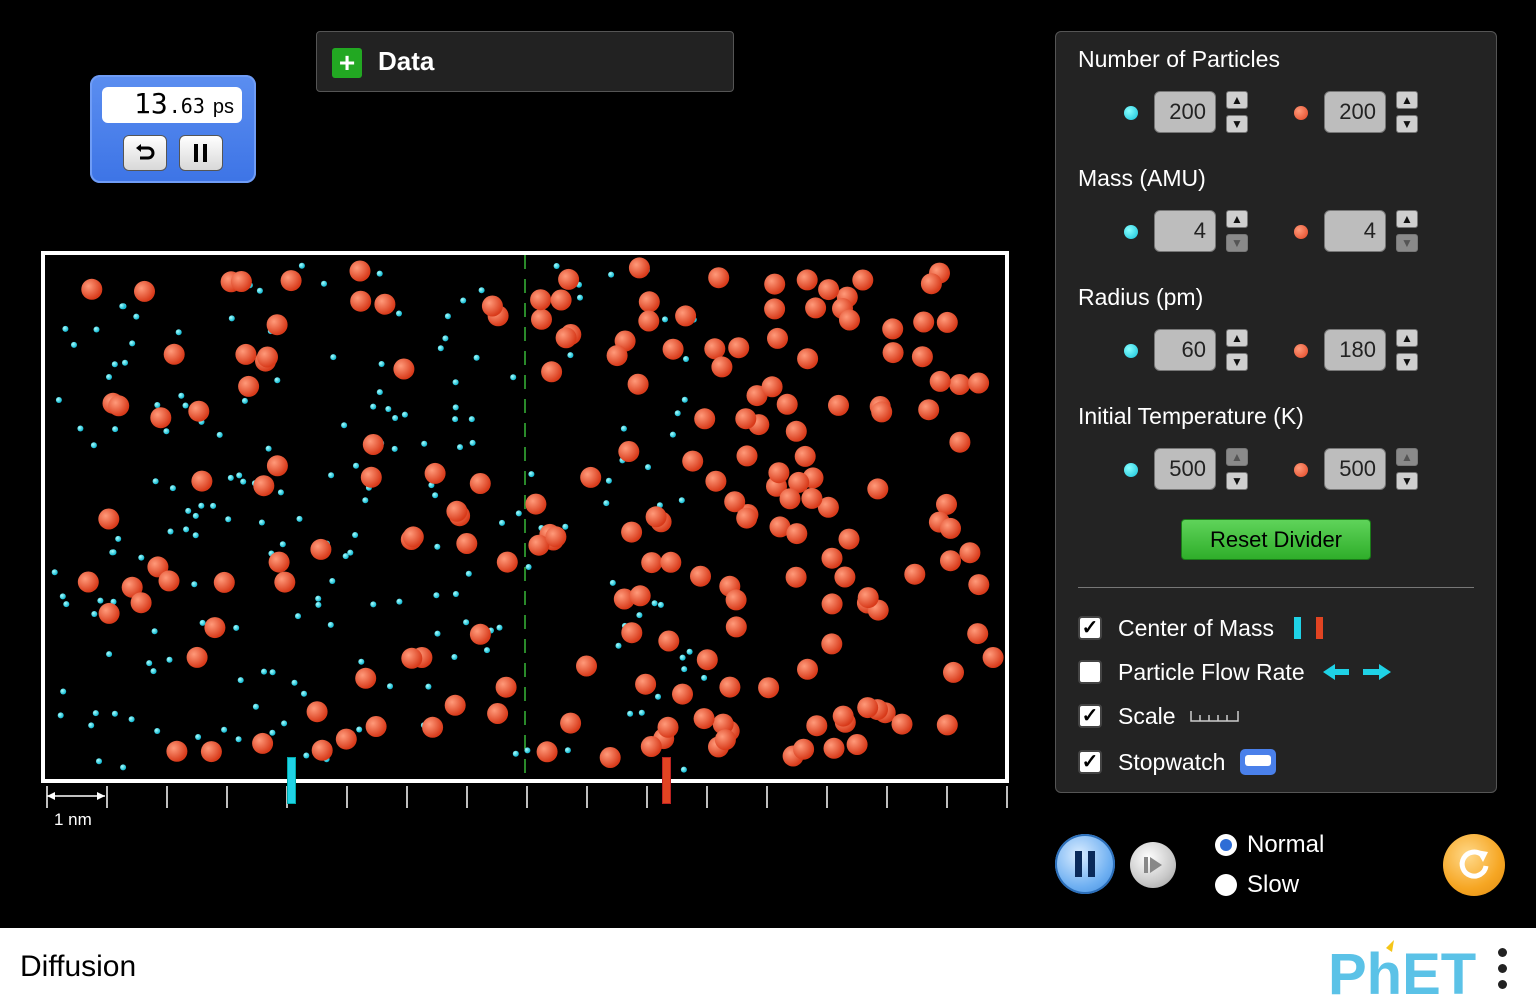  I want to click on play-pause-button, so click(1085, 864).